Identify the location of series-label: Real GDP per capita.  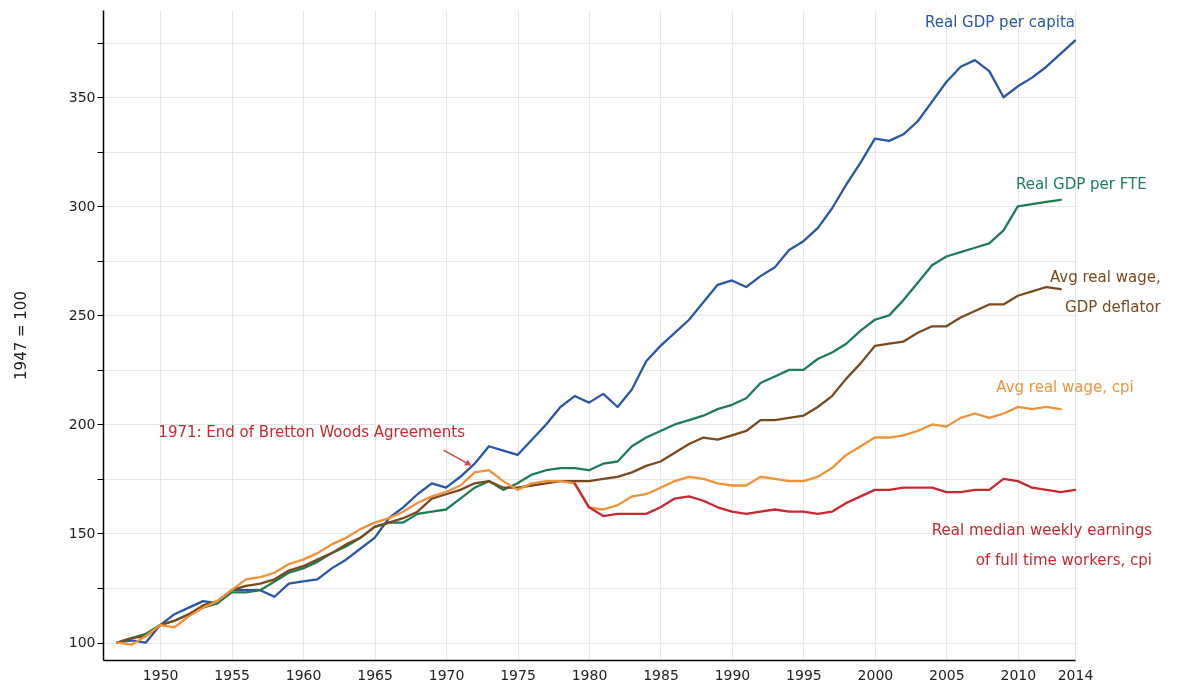
(1000, 21).